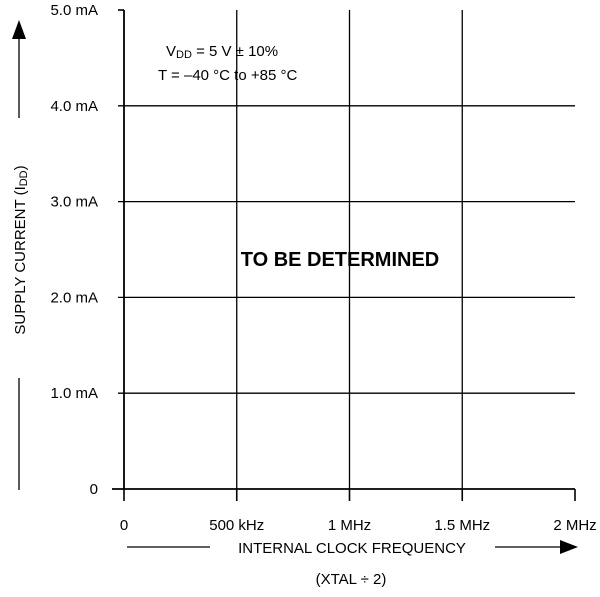  I want to click on x-tick-labels: 0 500 kHz 1 MHz 1.5 MHz 2 MHz, so click(358, 525).